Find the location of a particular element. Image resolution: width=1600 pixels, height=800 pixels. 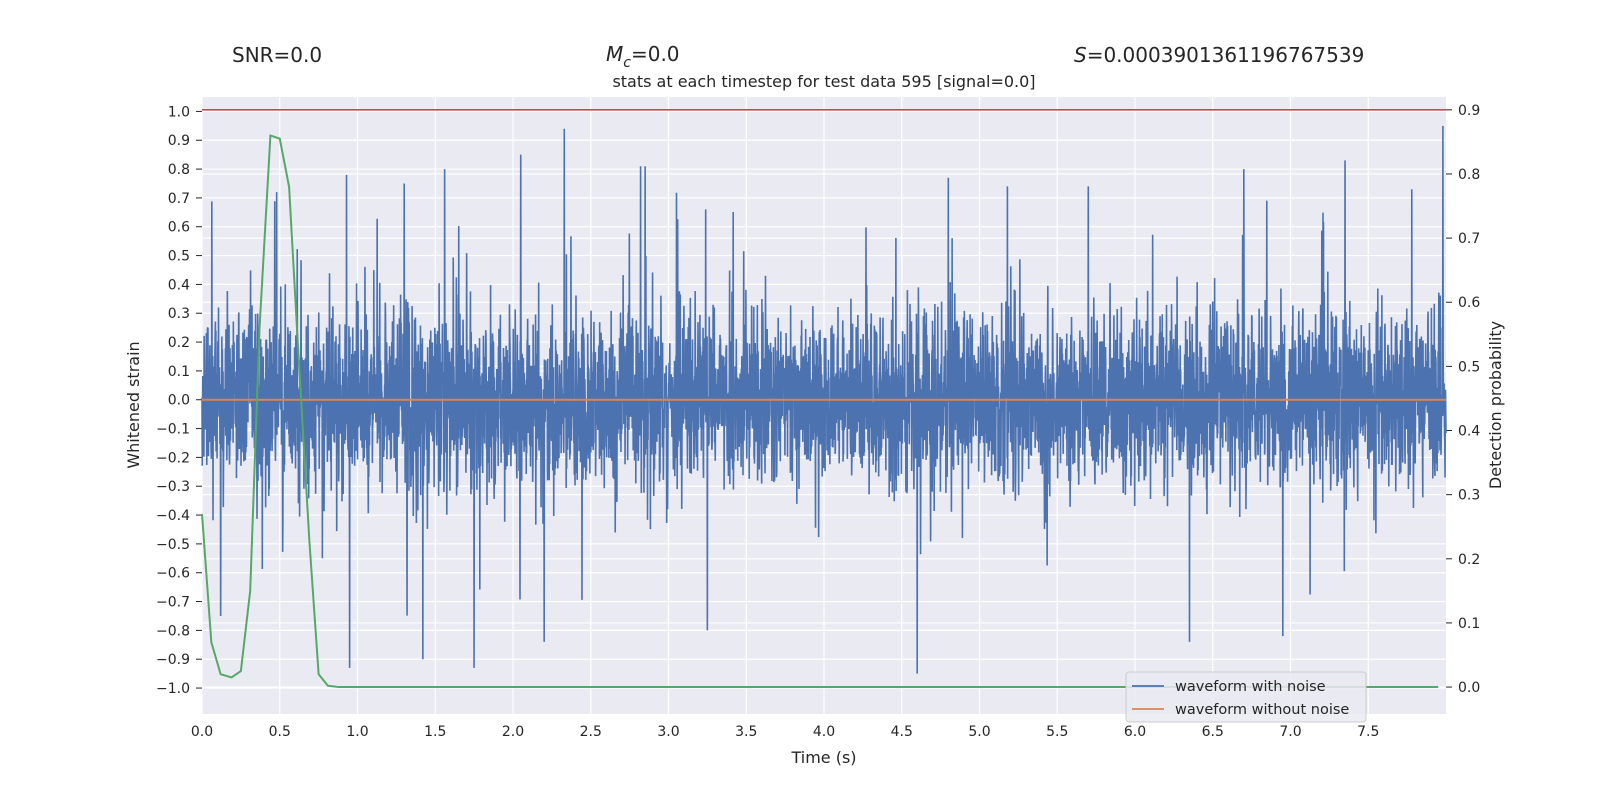

legend-label-noise: waveform with noise is located at coordinates (1250, 687).